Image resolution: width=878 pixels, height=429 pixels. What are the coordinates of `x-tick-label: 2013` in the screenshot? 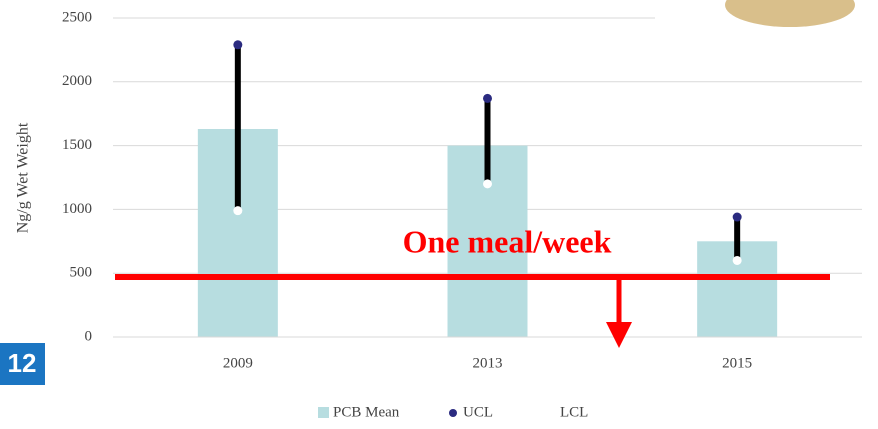 It's located at (488, 363).